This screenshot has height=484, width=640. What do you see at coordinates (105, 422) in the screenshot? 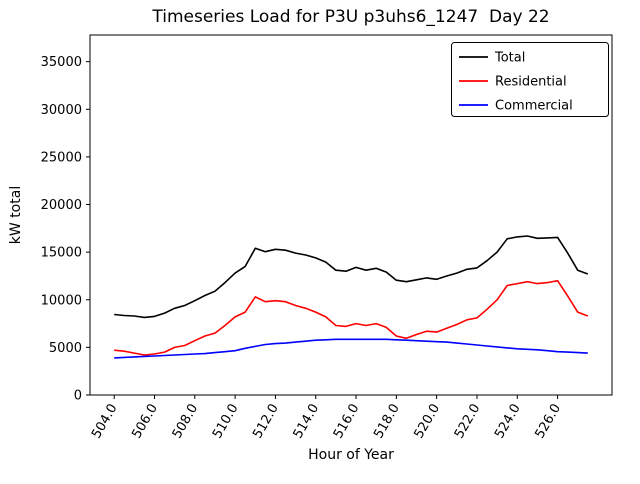
I see `x-tick-label: 504.0` at bounding box center [105, 422].